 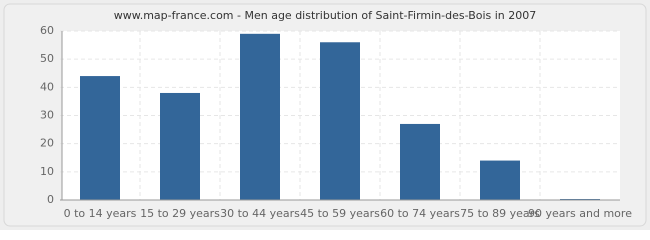 What do you see at coordinates (47, 86) in the screenshot?
I see `y-tick-label: 40` at bounding box center [47, 86].